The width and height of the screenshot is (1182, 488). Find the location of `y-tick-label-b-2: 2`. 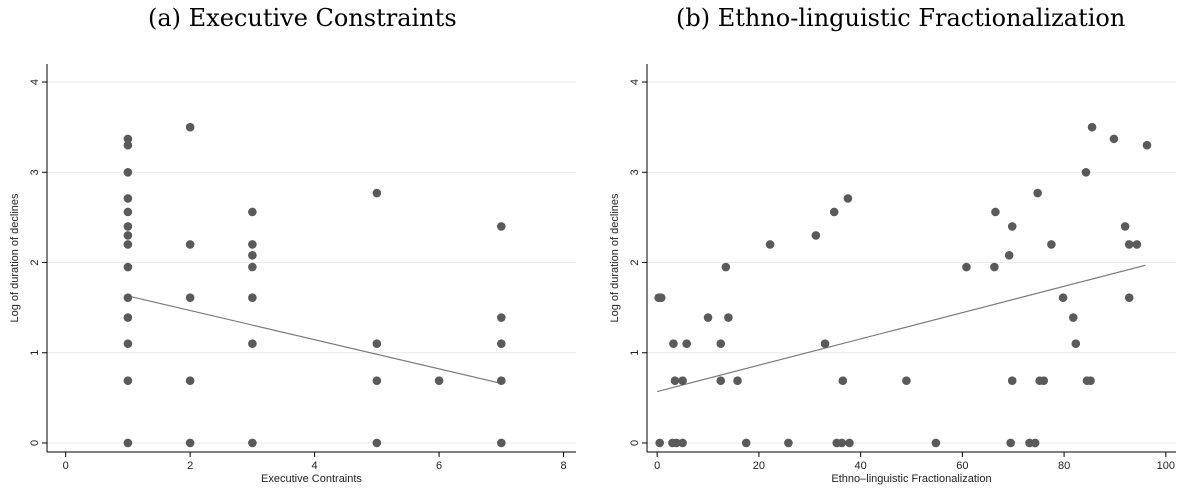

y-tick-label-b-2: 2 is located at coordinates (635, 262).